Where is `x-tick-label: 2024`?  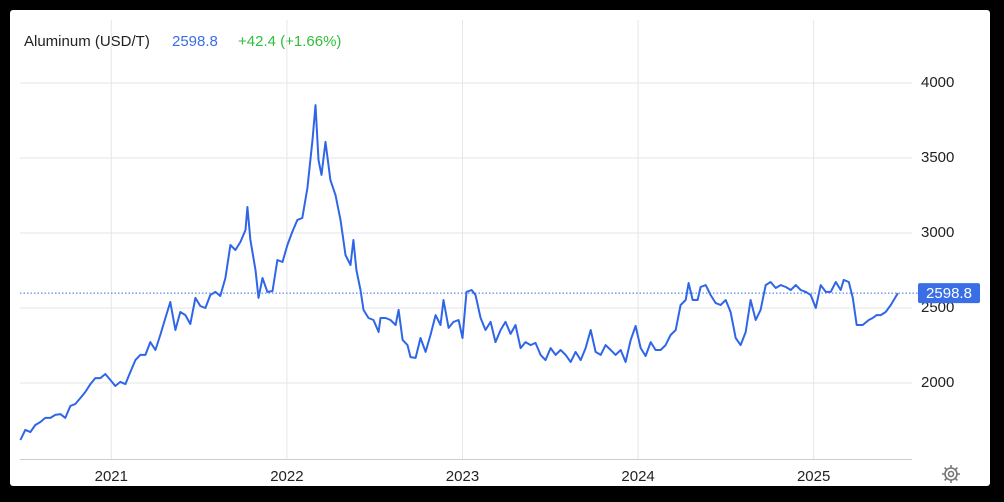
x-tick-label: 2024 is located at coordinates (637, 476).